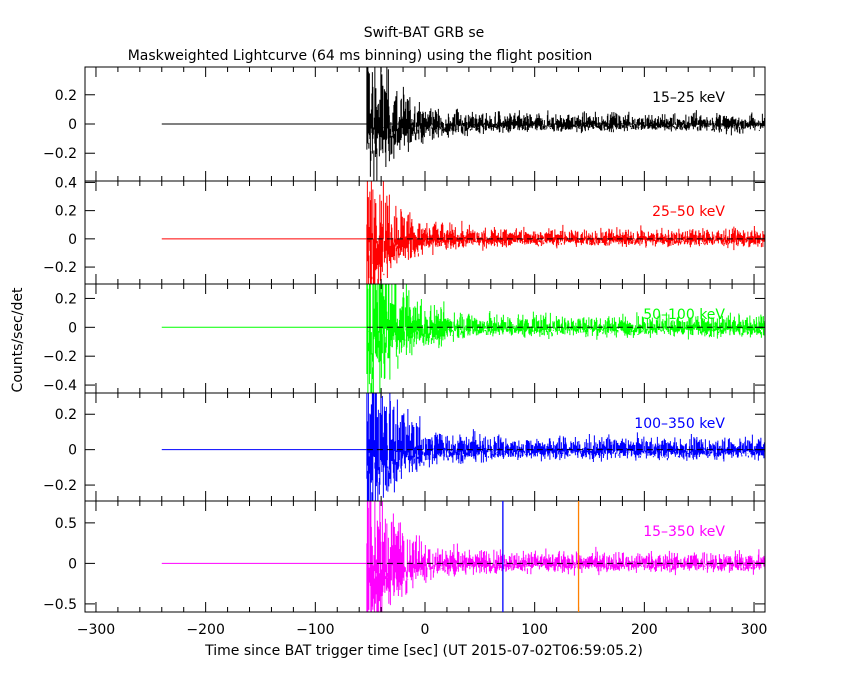 This screenshot has width=850, height=684. Describe the element at coordinates (754, 630) in the screenshot. I see `x-tick-label: 300` at that location.